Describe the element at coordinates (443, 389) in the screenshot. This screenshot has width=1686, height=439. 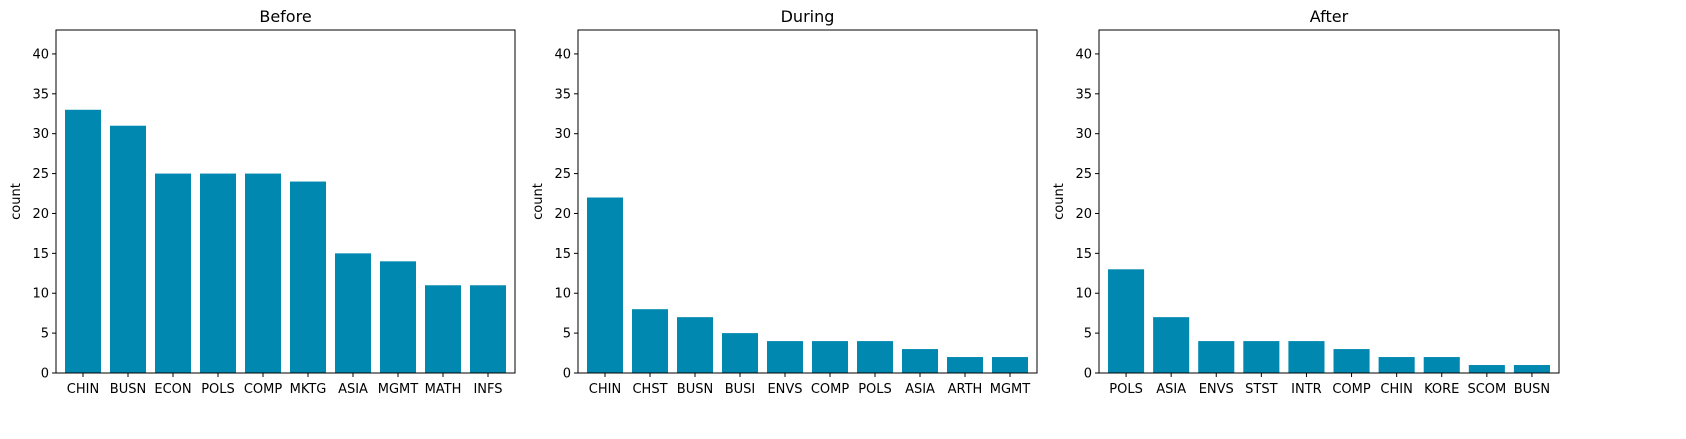
I see `x-tick-label: MATH` at that location.